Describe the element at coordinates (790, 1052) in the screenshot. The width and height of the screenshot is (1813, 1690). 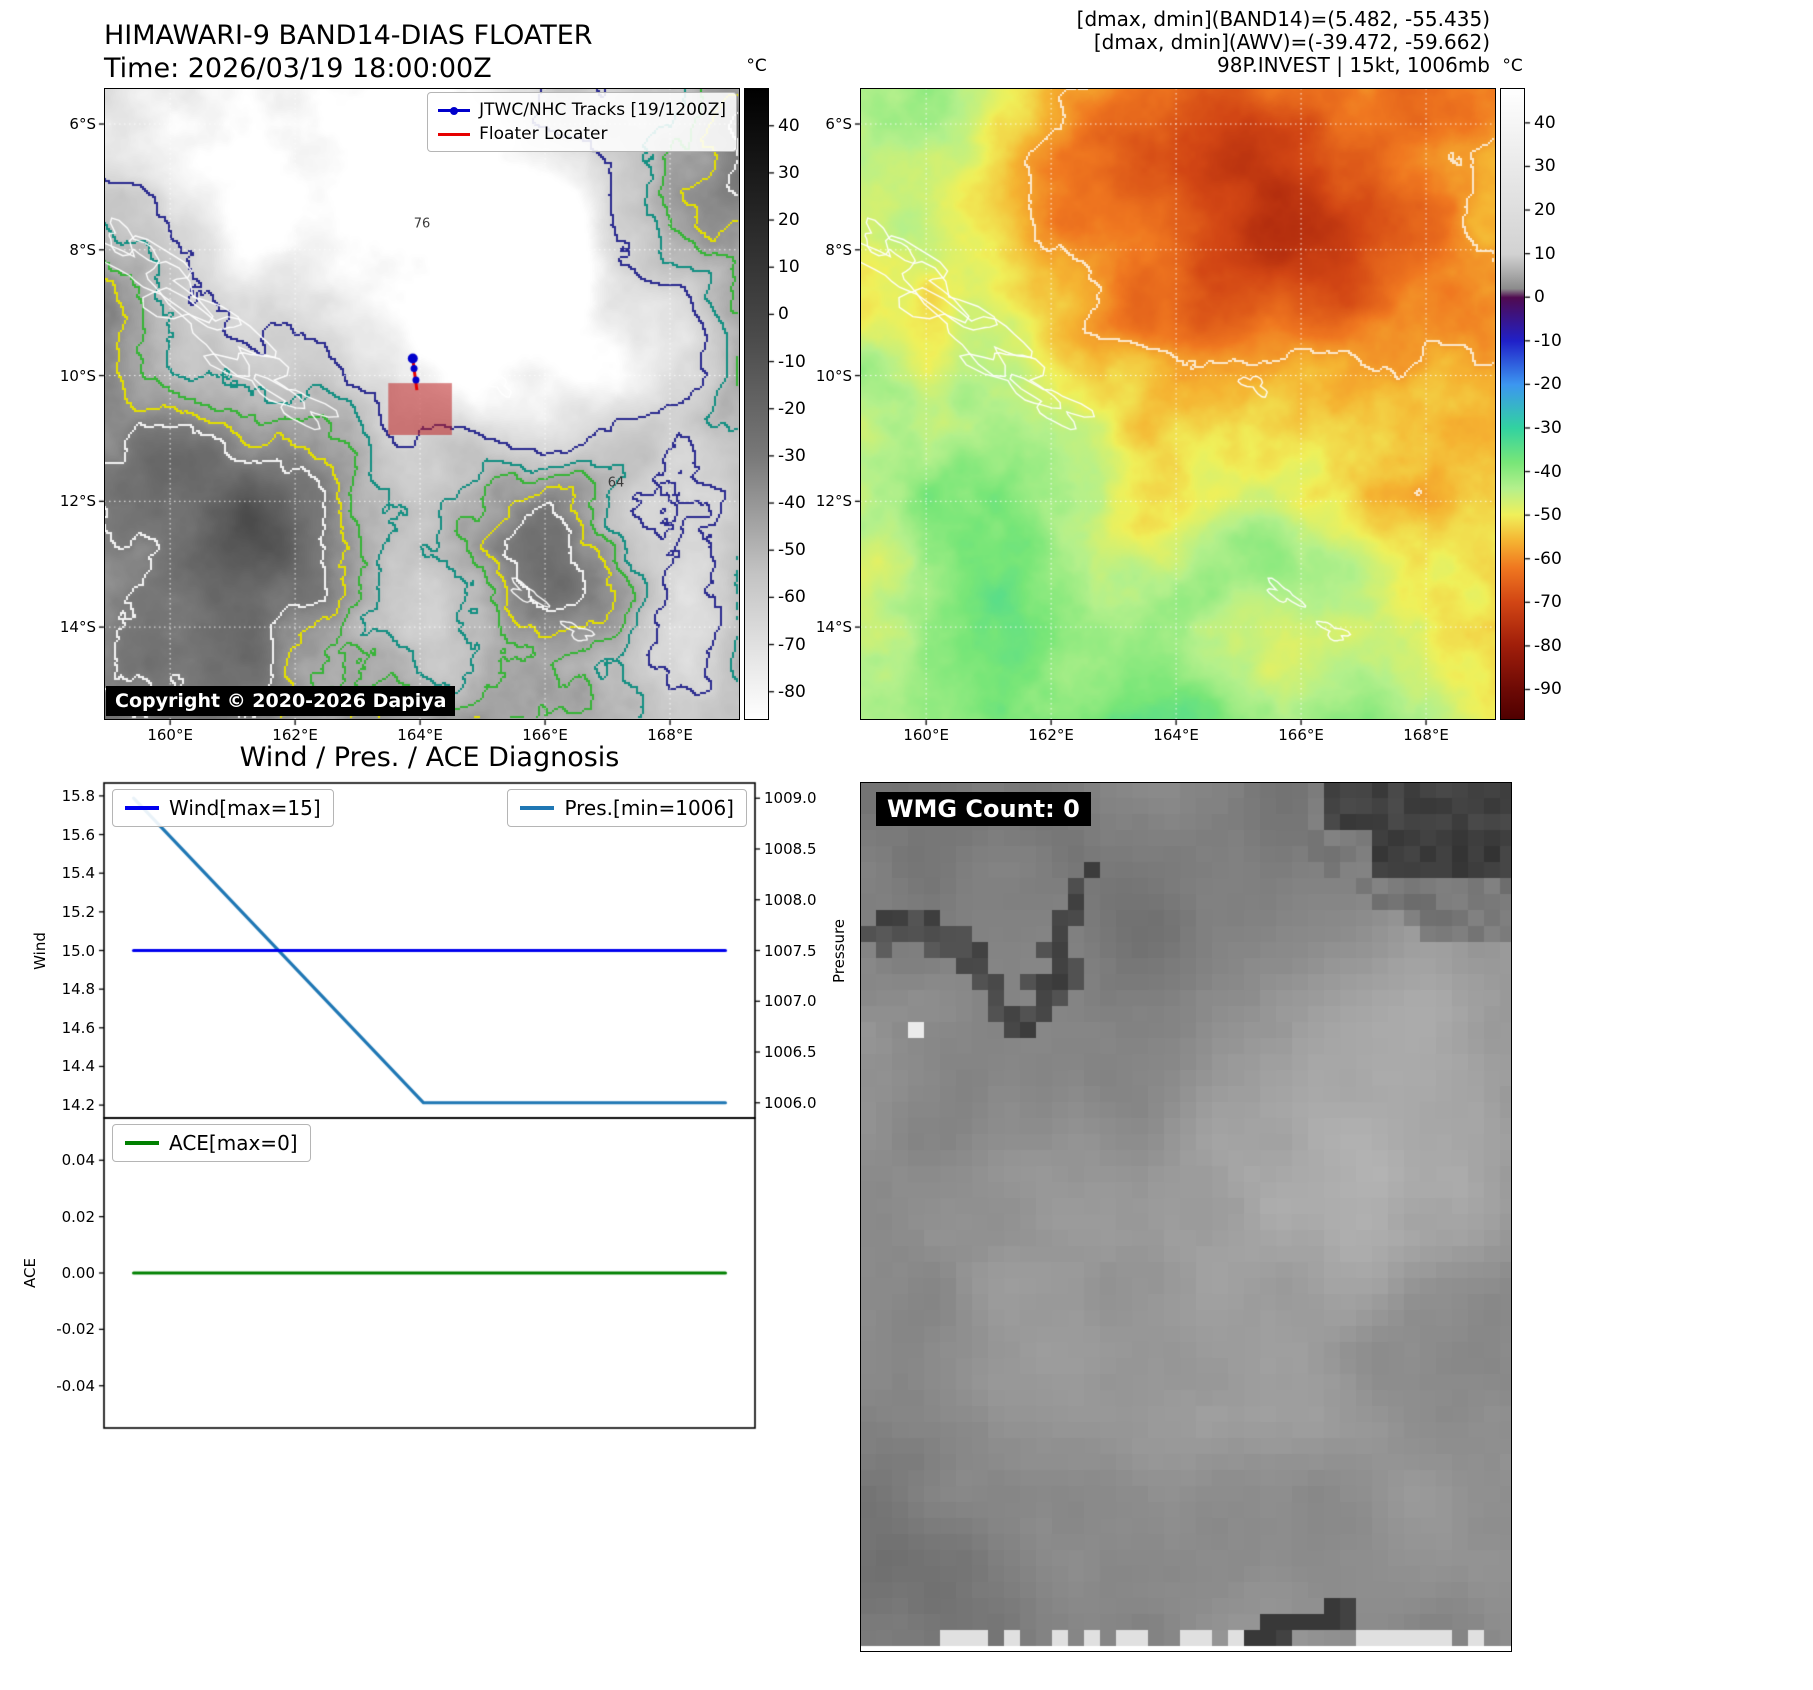
I see `pressure-tick-label: 1006.5` at that location.